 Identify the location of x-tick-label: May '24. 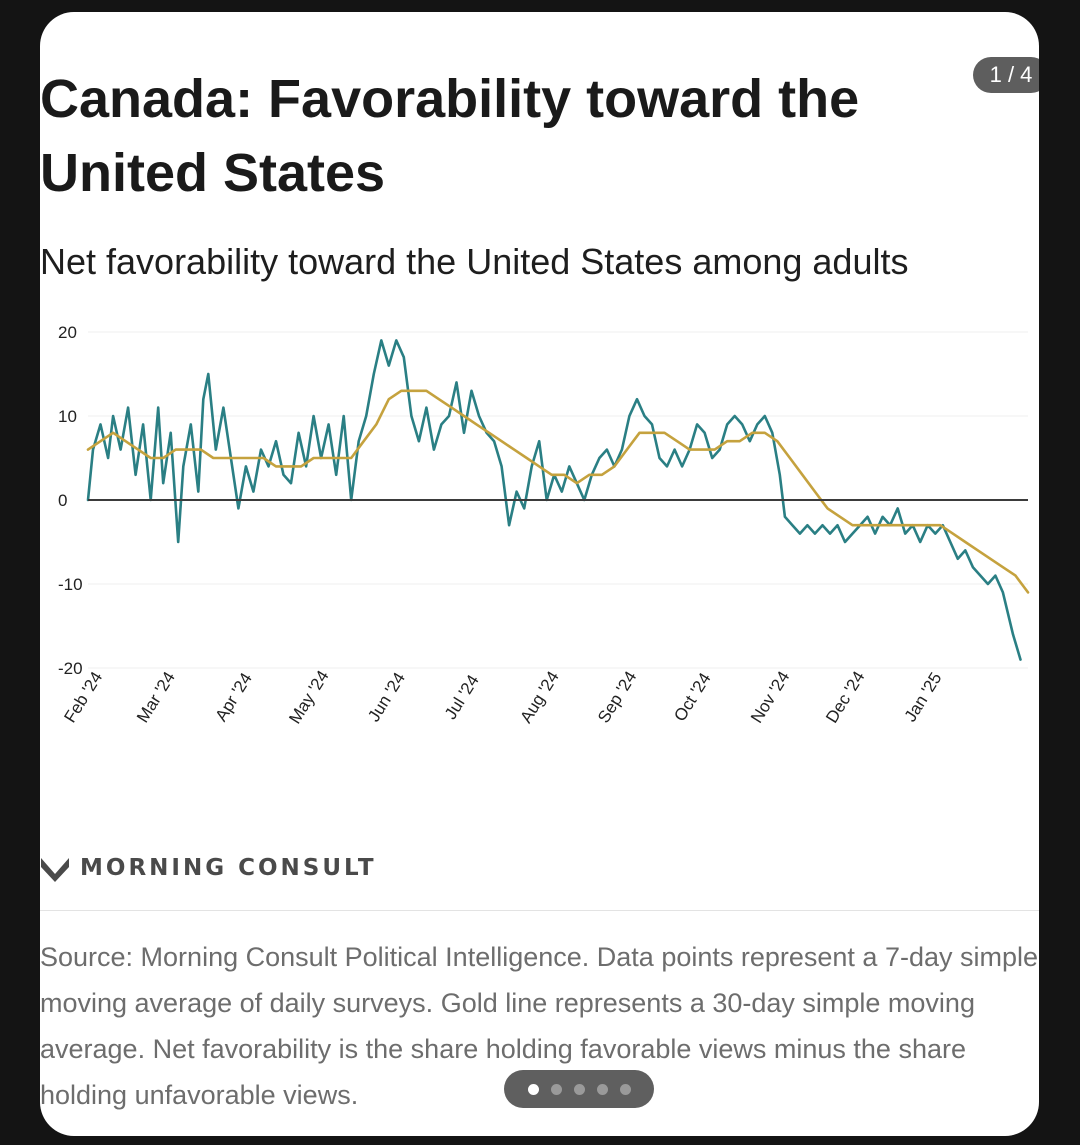
(308, 697).